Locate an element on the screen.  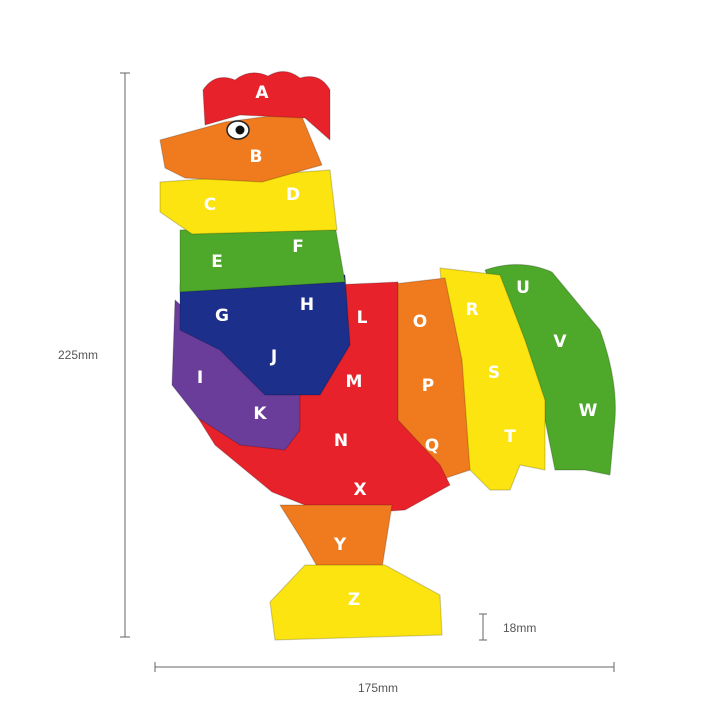
neck-yellow-pieces is located at coordinates (248, 202).